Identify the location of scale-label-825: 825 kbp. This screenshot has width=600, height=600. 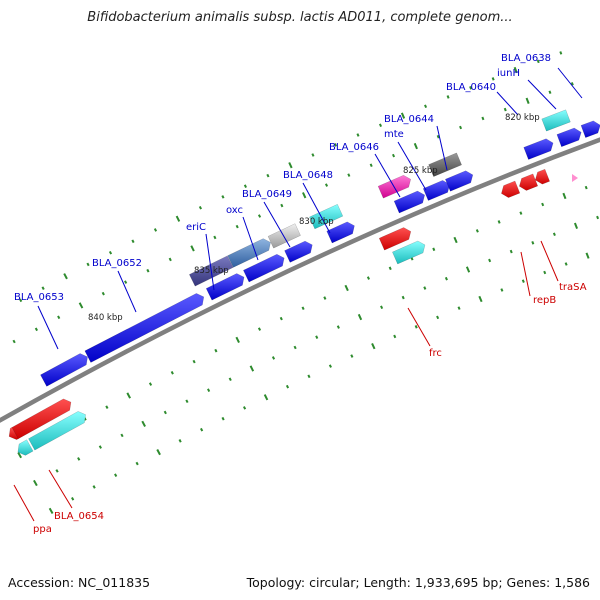
(420, 171).